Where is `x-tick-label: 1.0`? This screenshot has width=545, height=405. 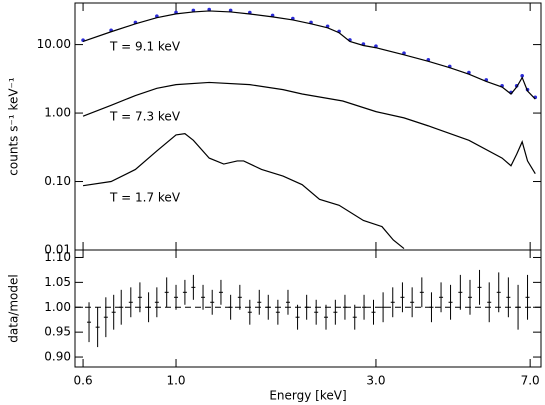
x-tick-label: 1.0 is located at coordinates (175, 381).